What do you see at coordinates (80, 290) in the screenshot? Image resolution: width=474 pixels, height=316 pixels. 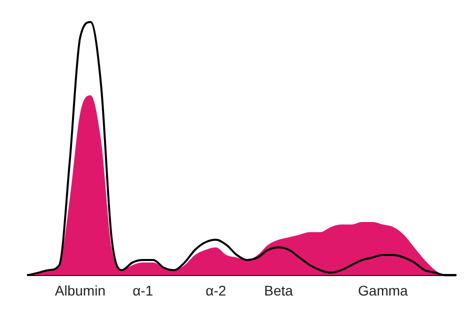 I see `x-tick-label: Albumin` at bounding box center [80, 290].